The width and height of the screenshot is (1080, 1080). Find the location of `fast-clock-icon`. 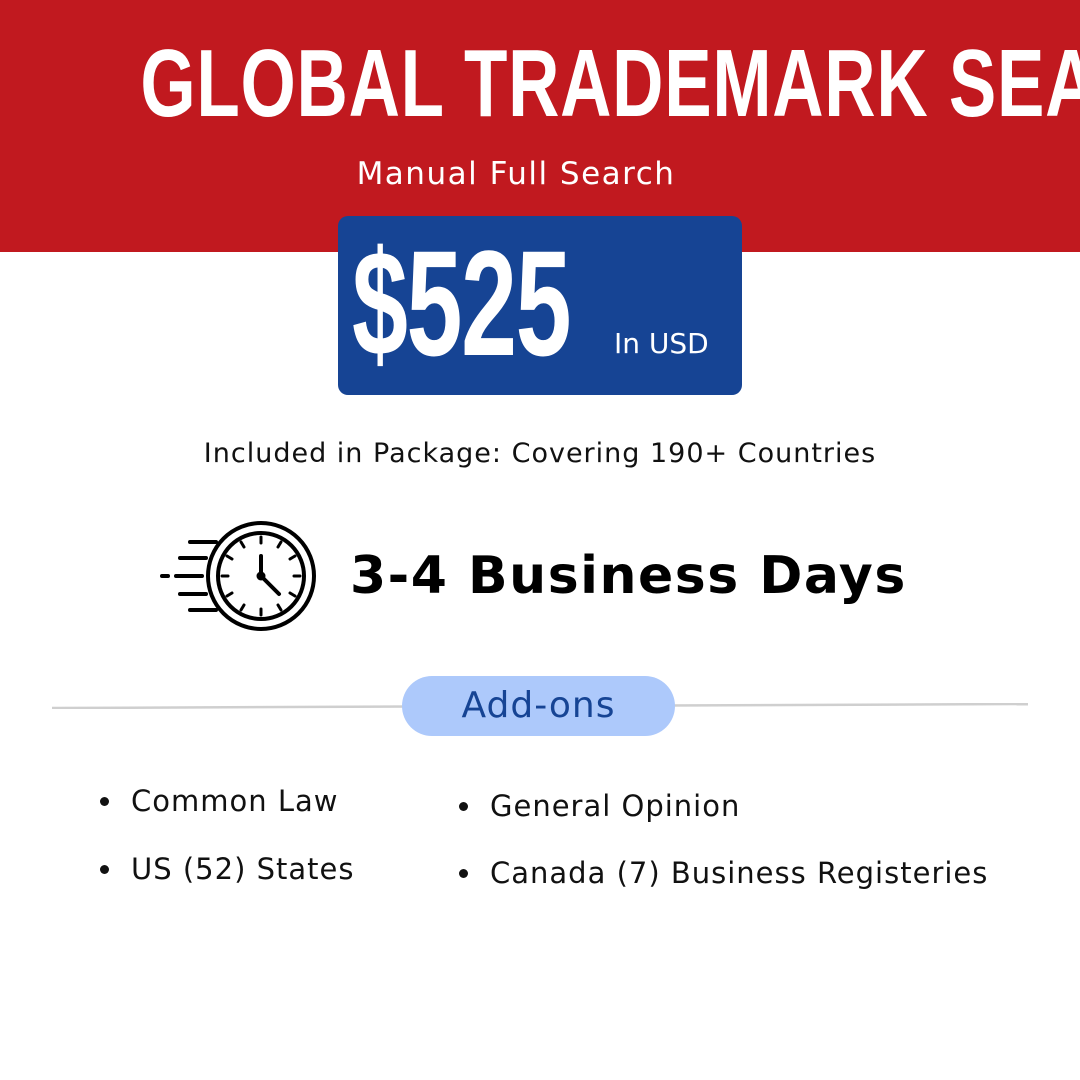

fast-clock-icon is located at coordinates (238, 576).